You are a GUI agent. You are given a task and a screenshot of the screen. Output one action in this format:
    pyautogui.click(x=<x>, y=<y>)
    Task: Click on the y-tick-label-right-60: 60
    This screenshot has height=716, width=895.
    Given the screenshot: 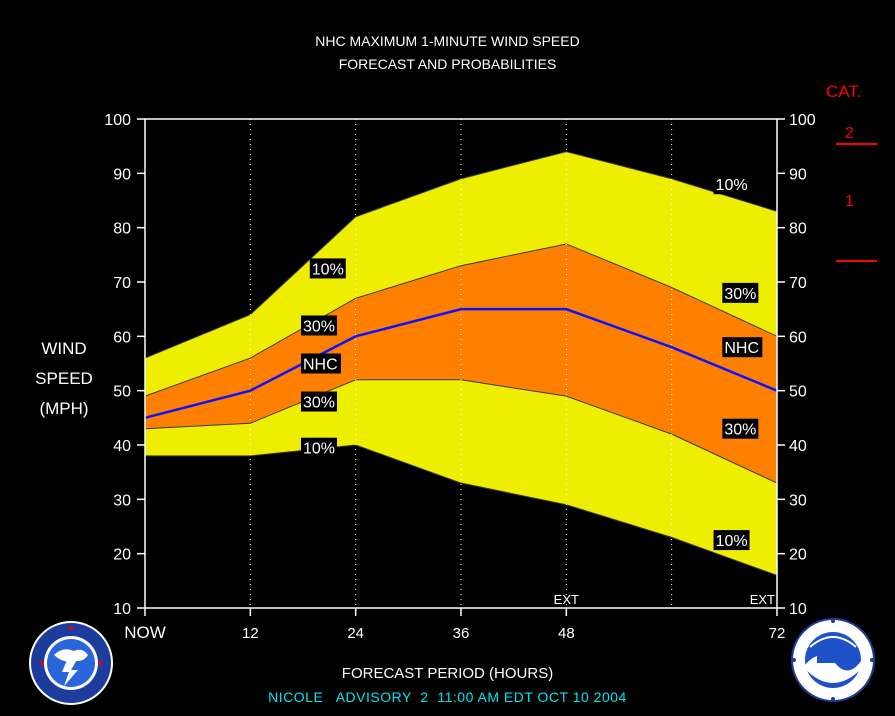 What is the action you would take?
    pyautogui.click(x=798, y=337)
    